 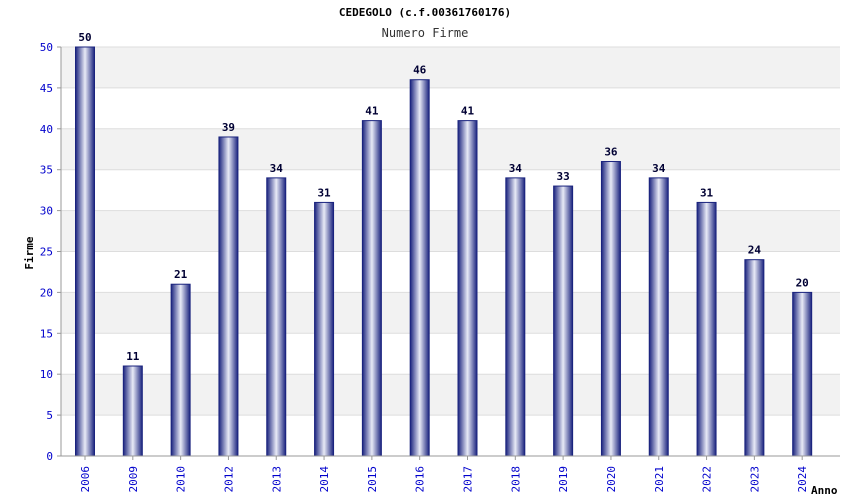 What do you see at coordinates (46, 292) in the screenshot?
I see `y-tick-label: 20` at bounding box center [46, 292].